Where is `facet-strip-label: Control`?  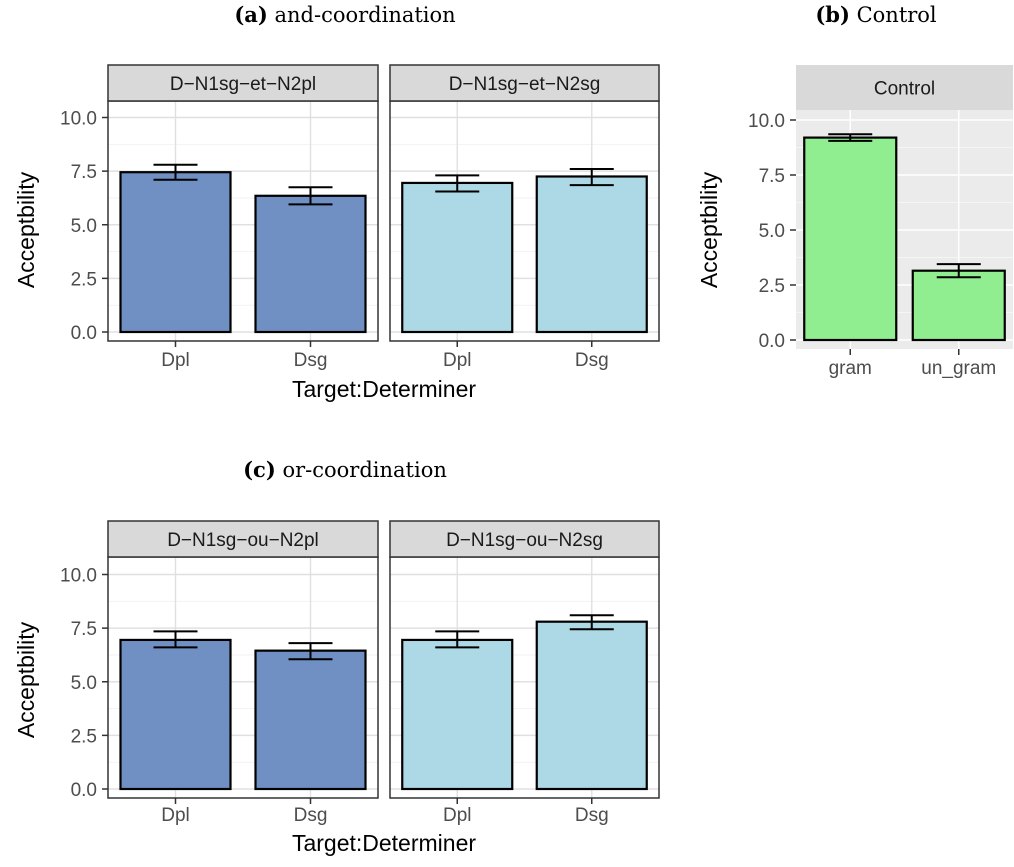 facet-strip-label: Control is located at coordinates (904, 89).